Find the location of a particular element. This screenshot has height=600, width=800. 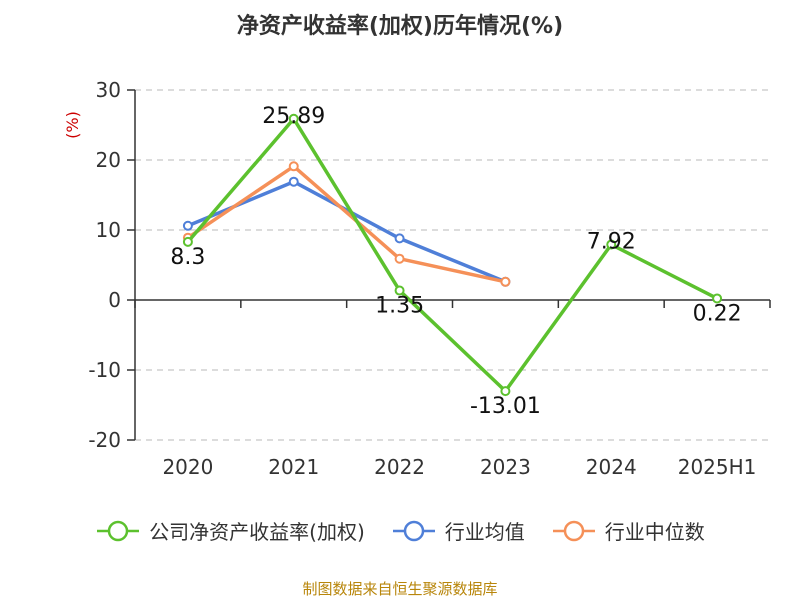

y-tick-label: -20 is located at coordinates (104, 440).